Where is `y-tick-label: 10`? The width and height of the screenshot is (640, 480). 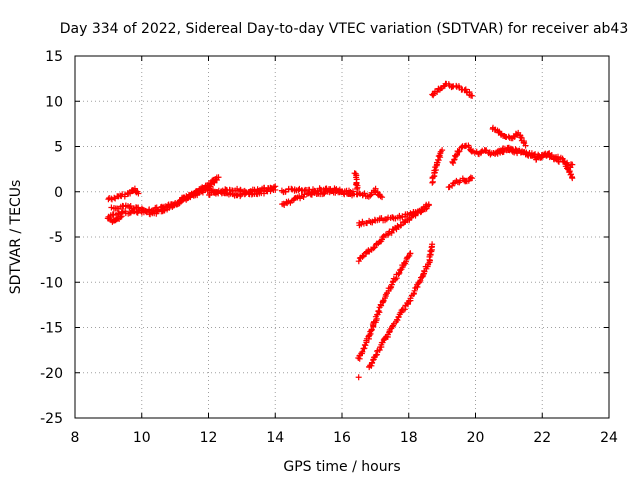 y-tick-label: 10 is located at coordinates (54, 102).